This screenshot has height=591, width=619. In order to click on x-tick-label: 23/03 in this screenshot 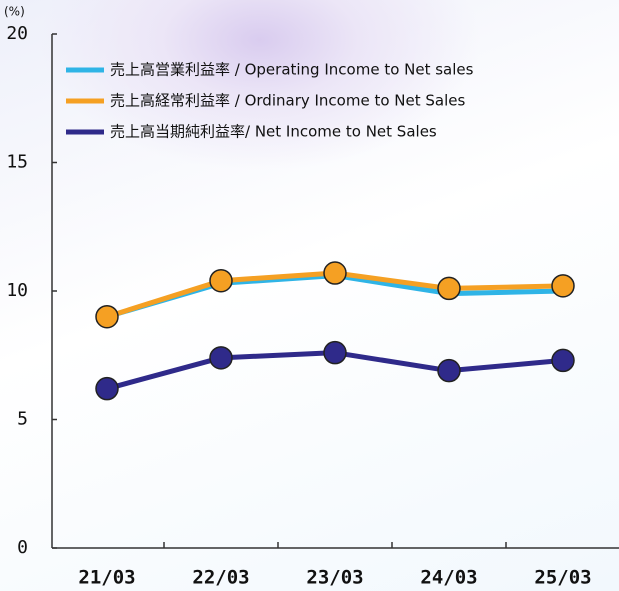, I will do `click(334, 578)`.